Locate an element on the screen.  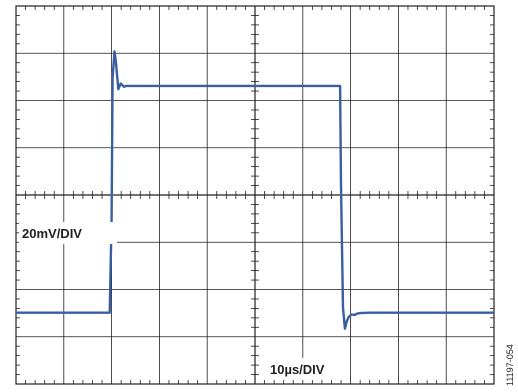
horizontal-scale-label-background is located at coordinates (303, 369).